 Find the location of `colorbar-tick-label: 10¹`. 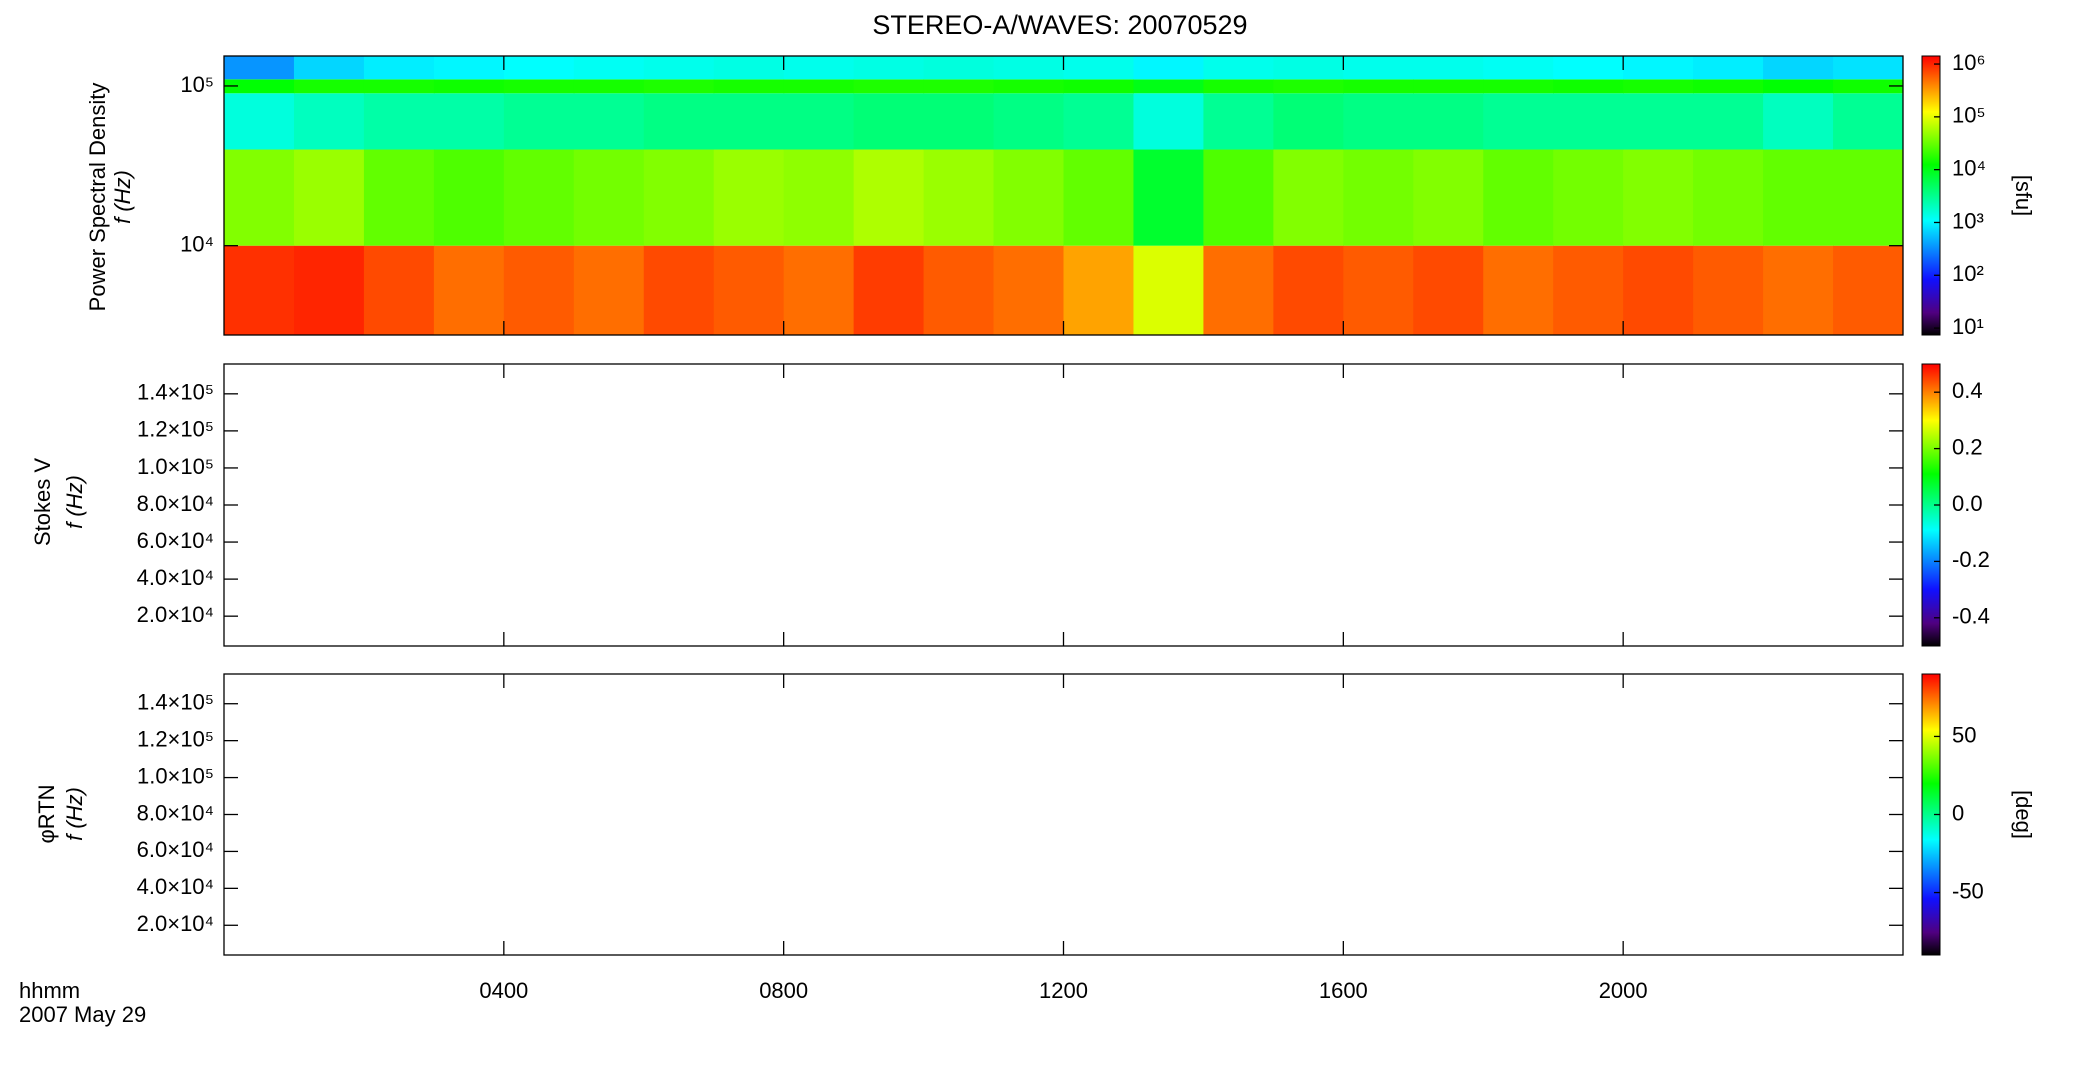

colorbar-tick-label: 10¹ is located at coordinates (1968, 326).